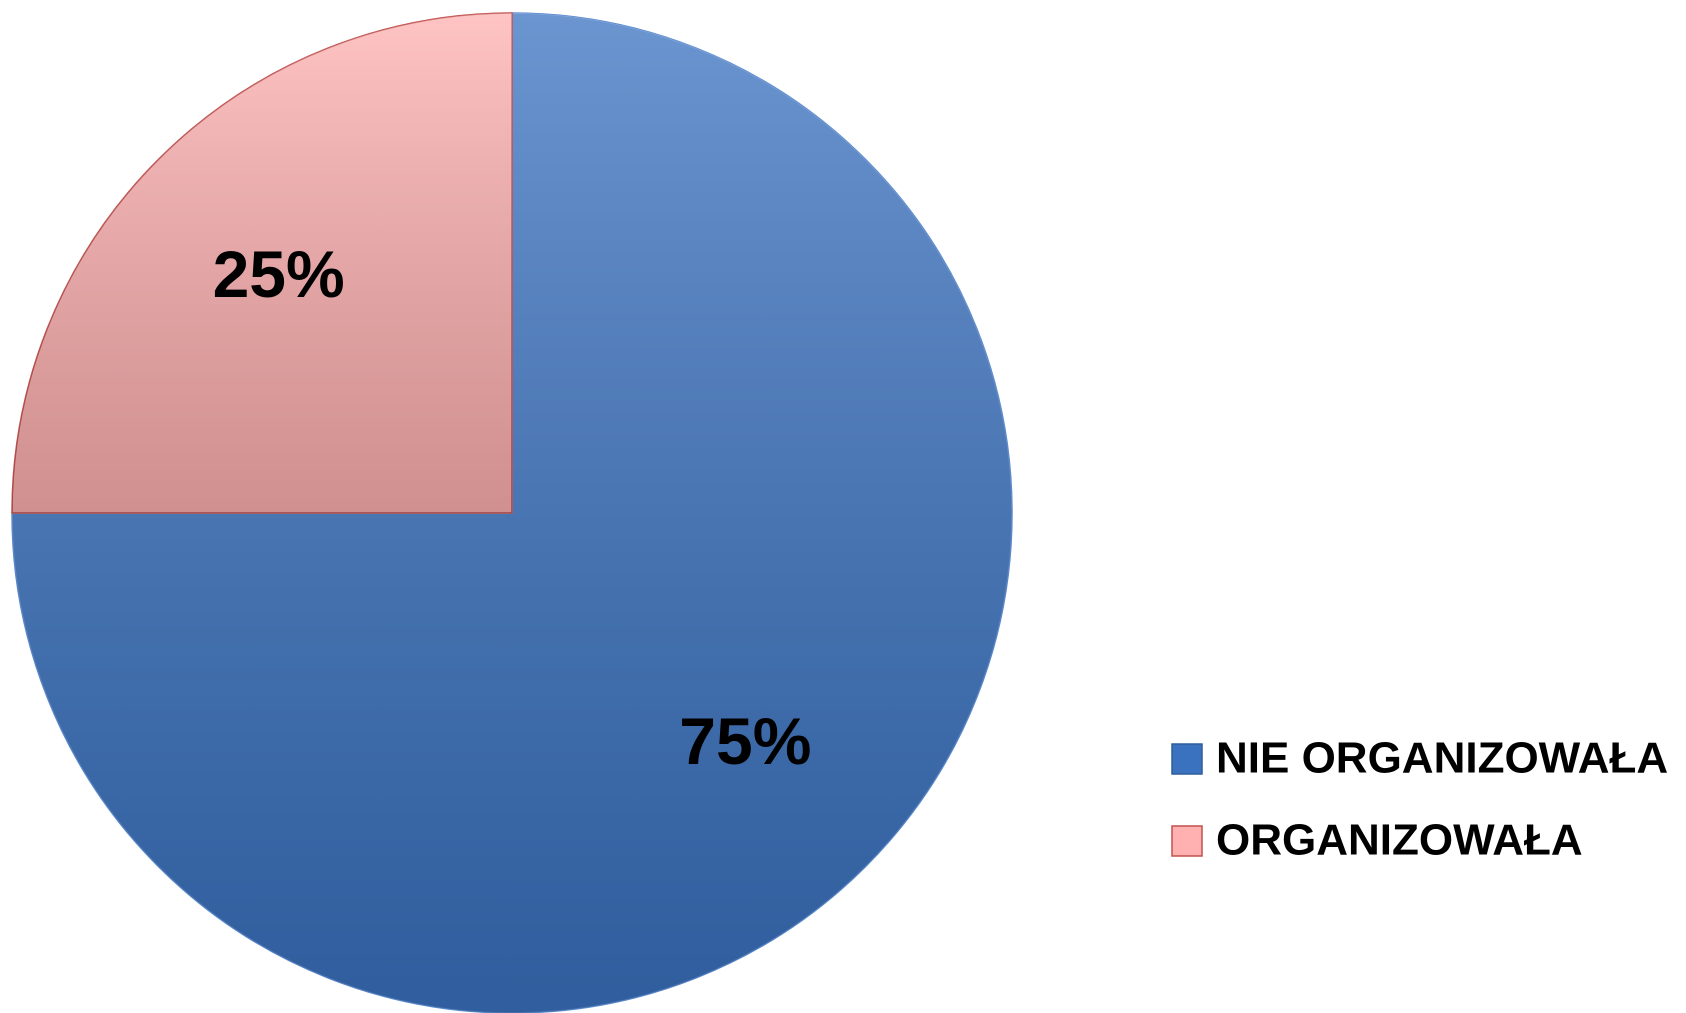 This screenshot has height=1013, width=1686. I want to click on data-label: 75%, so click(745, 741).